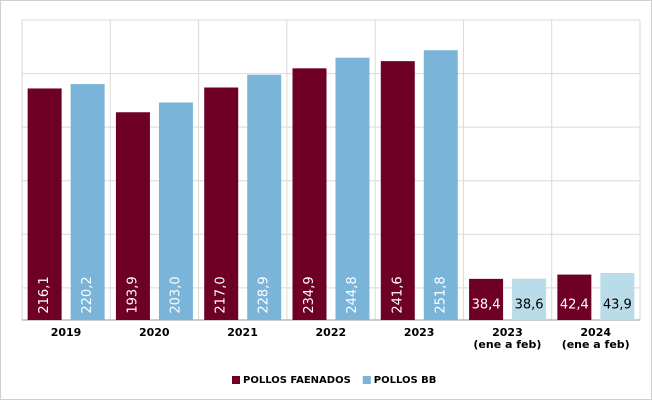 This screenshot has height=400, width=652. What do you see at coordinates (242, 332) in the screenshot?
I see `x-tick-label: 2021` at bounding box center [242, 332].